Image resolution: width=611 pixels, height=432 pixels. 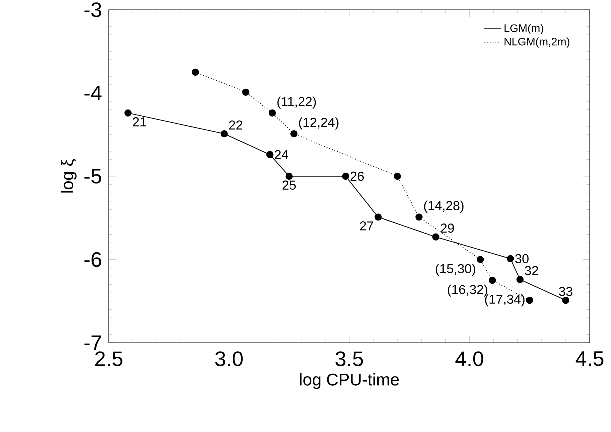 I want to click on annotation: (11,22), so click(x=297, y=102).